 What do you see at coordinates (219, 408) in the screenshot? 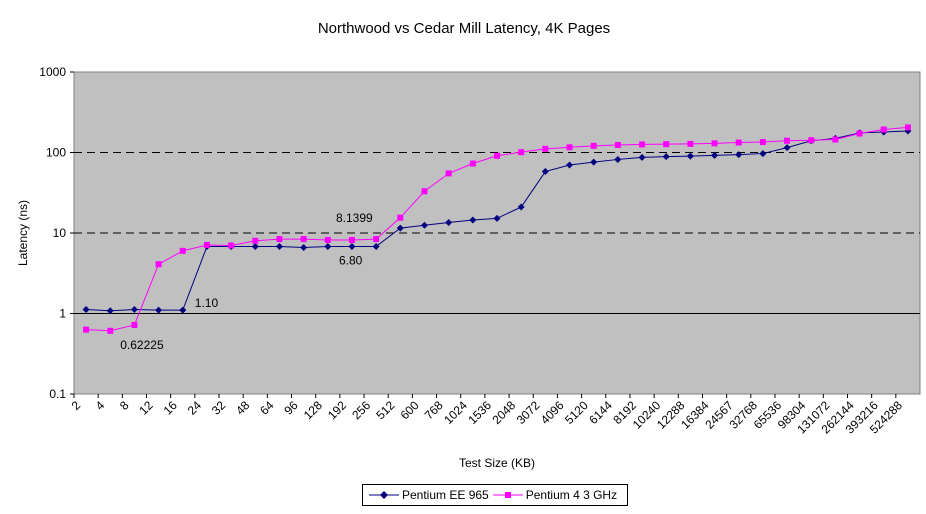
I see `x-tick-label: 32` at bounding box center [219, 408].